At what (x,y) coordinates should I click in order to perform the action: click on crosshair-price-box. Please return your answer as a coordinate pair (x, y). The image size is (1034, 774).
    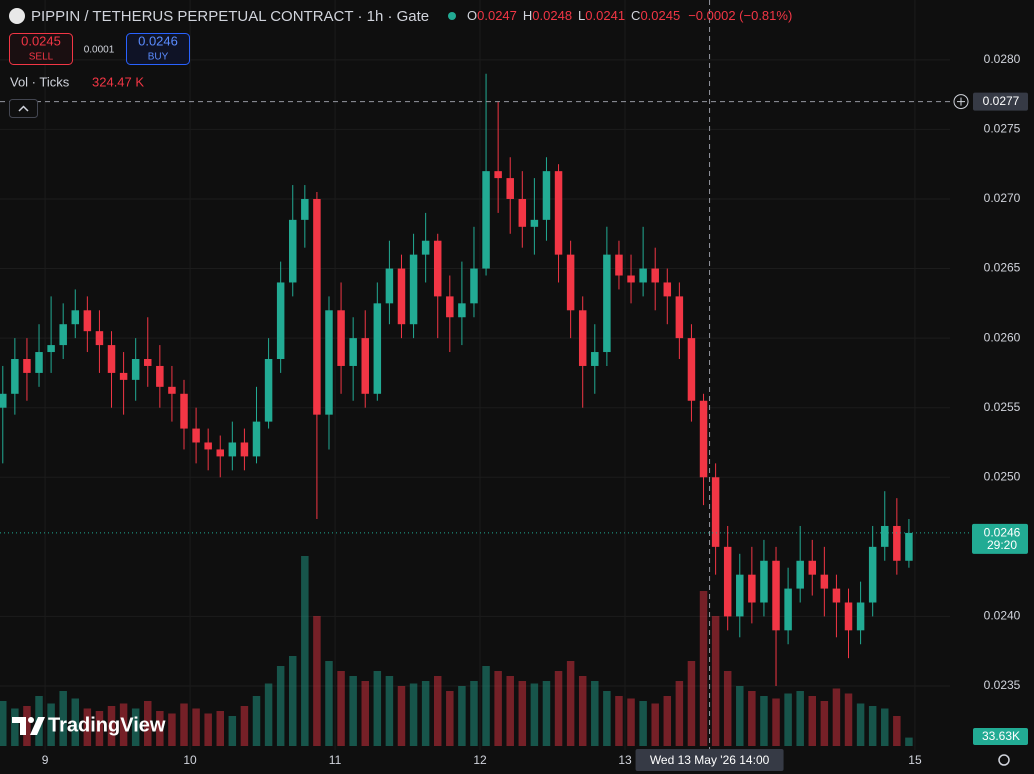
    Looking at the image, I should click on (1000, 101).